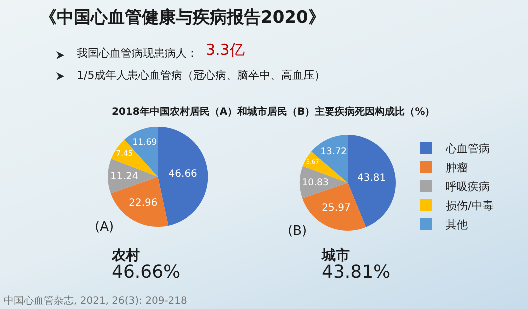 Image resolution: width=528 pixels, height=309 pixels. I want to click on data-label: 7.45, so click(125, 153).